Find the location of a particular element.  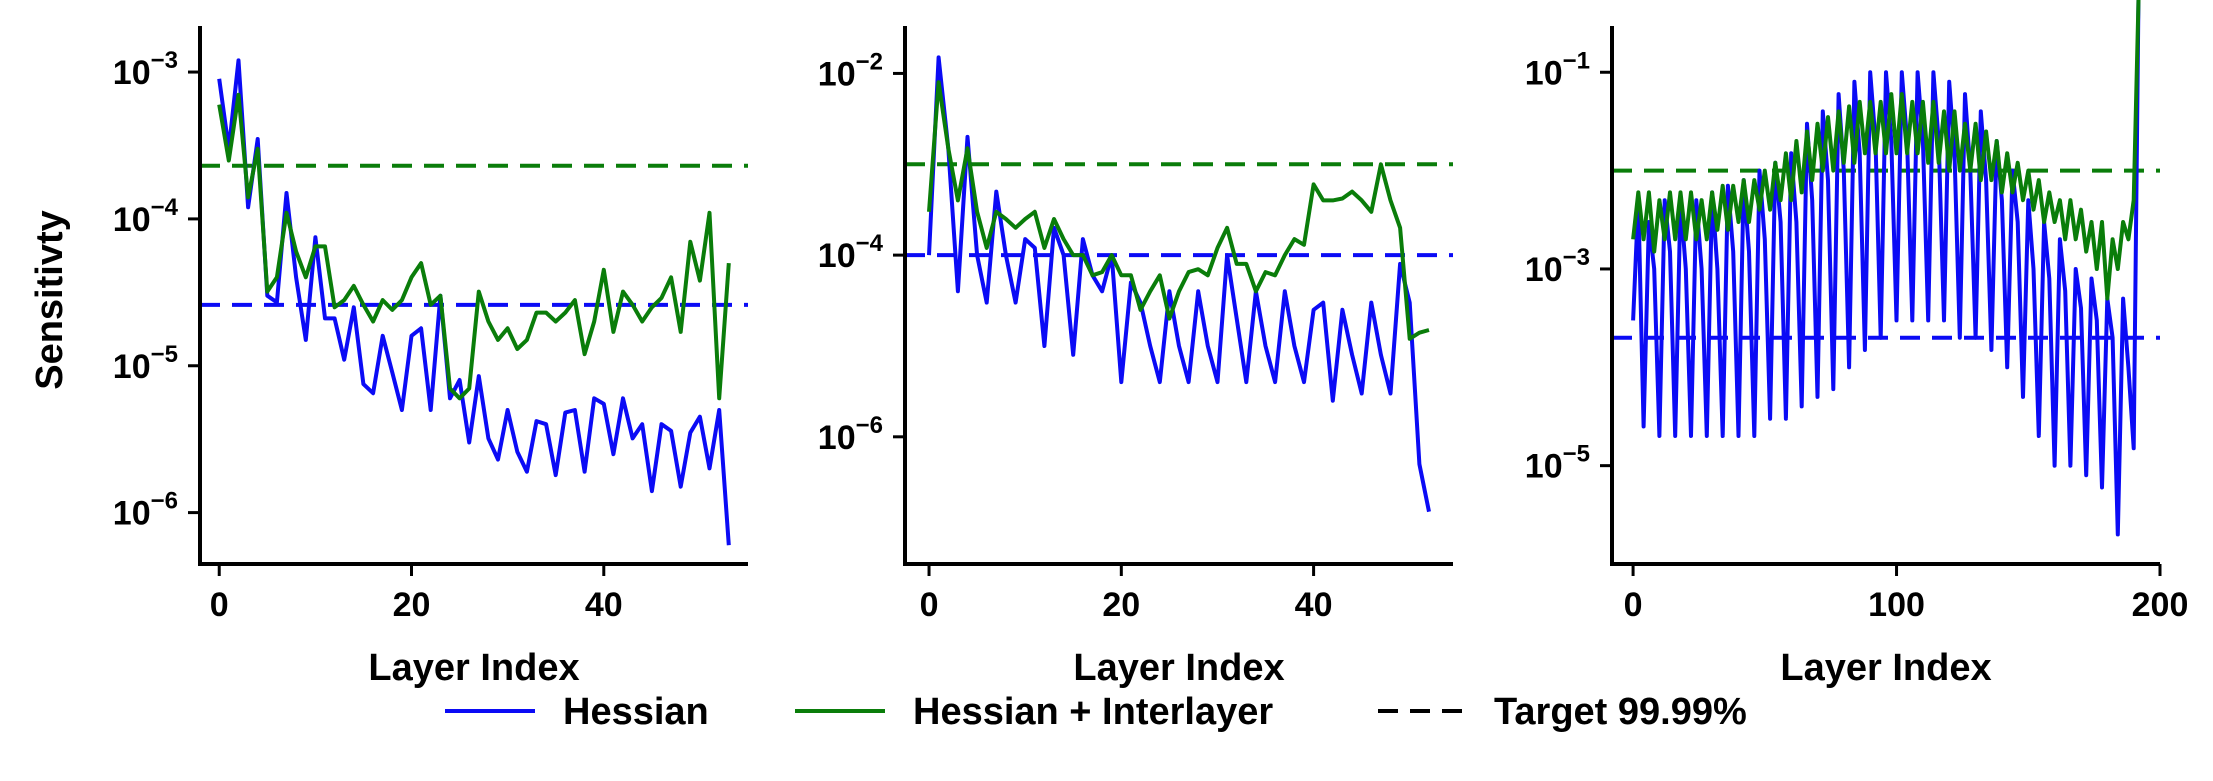

y-axis-title: Sensitivty is located at coordinates (50, 300).